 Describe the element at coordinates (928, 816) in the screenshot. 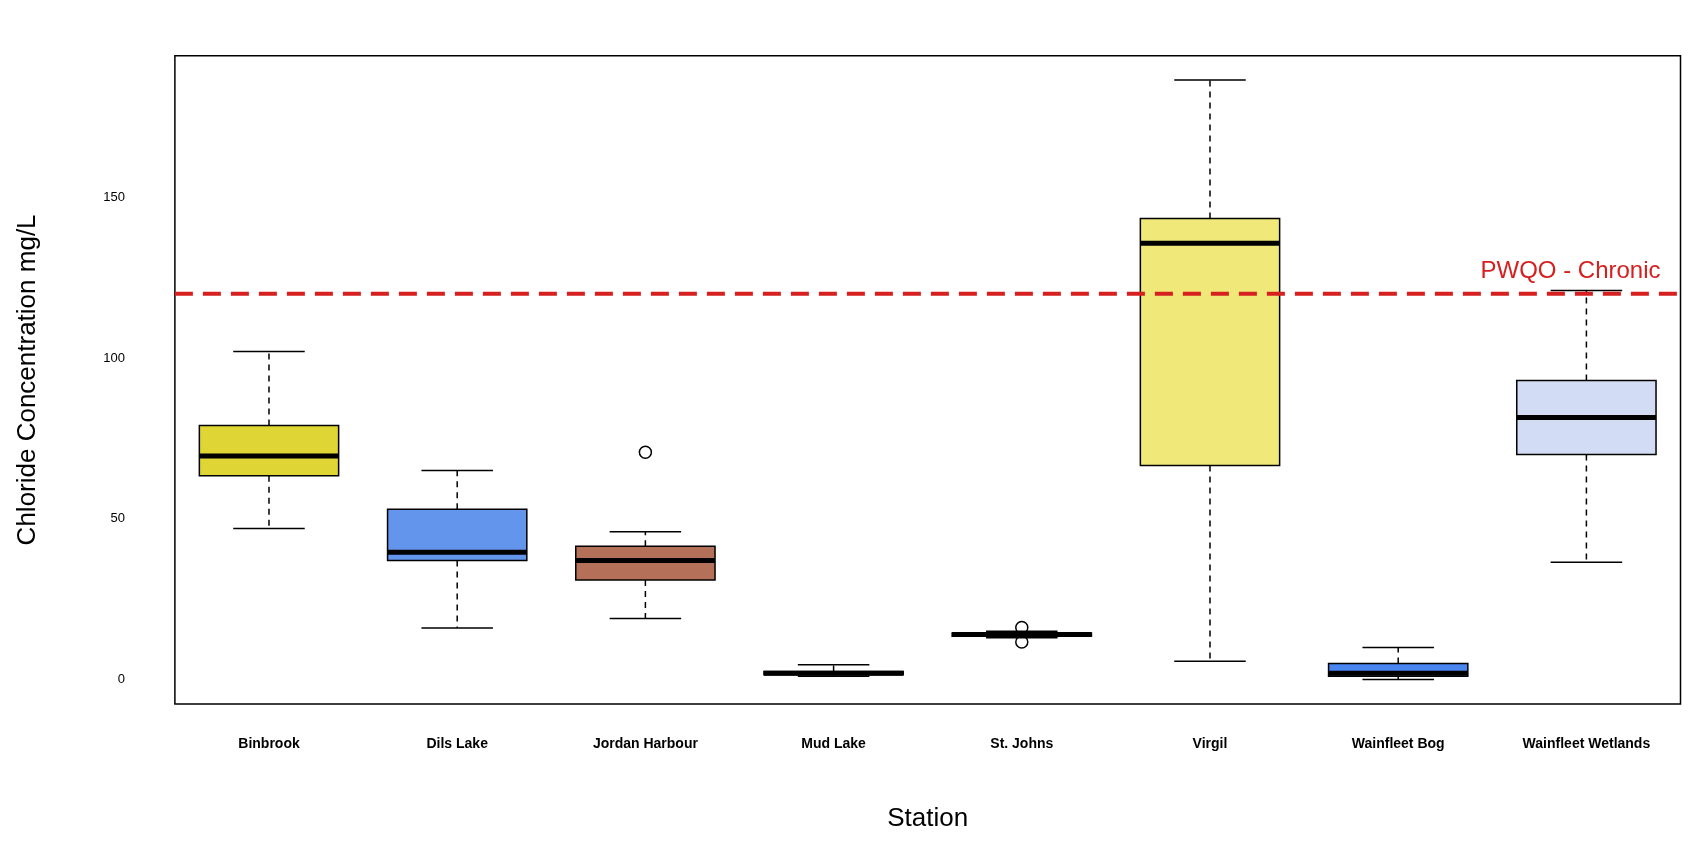

I see `x-axis-title: Station` at that location.